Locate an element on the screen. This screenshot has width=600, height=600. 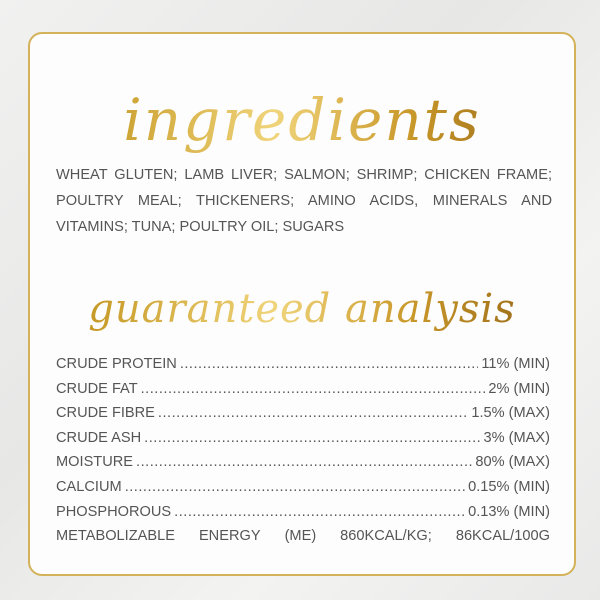
analysis-row: CRUDE FIBRE 1.5% (MAX) is located at coordinates (303, 413).